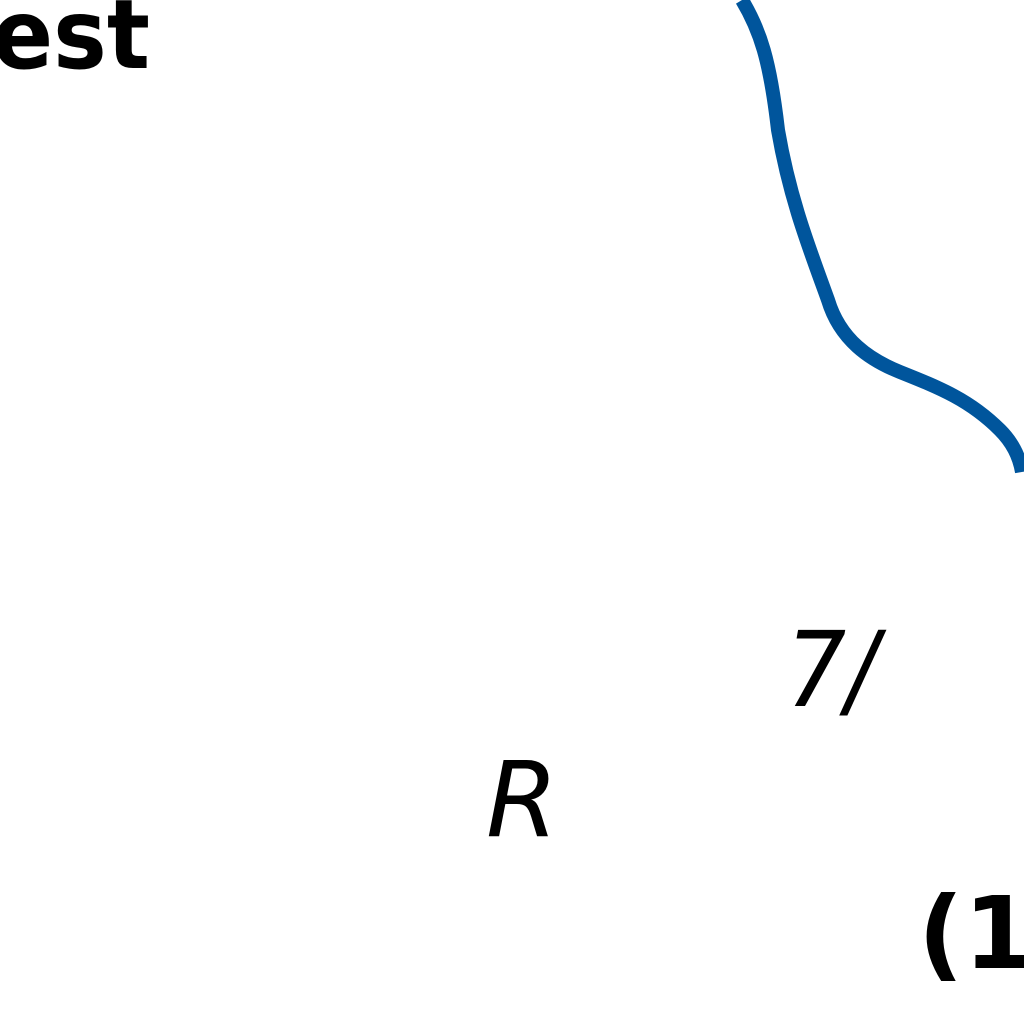 This screenshot has height=1024, width=1024. I want to click on bottom-right-label: (1, so click(971, 933).